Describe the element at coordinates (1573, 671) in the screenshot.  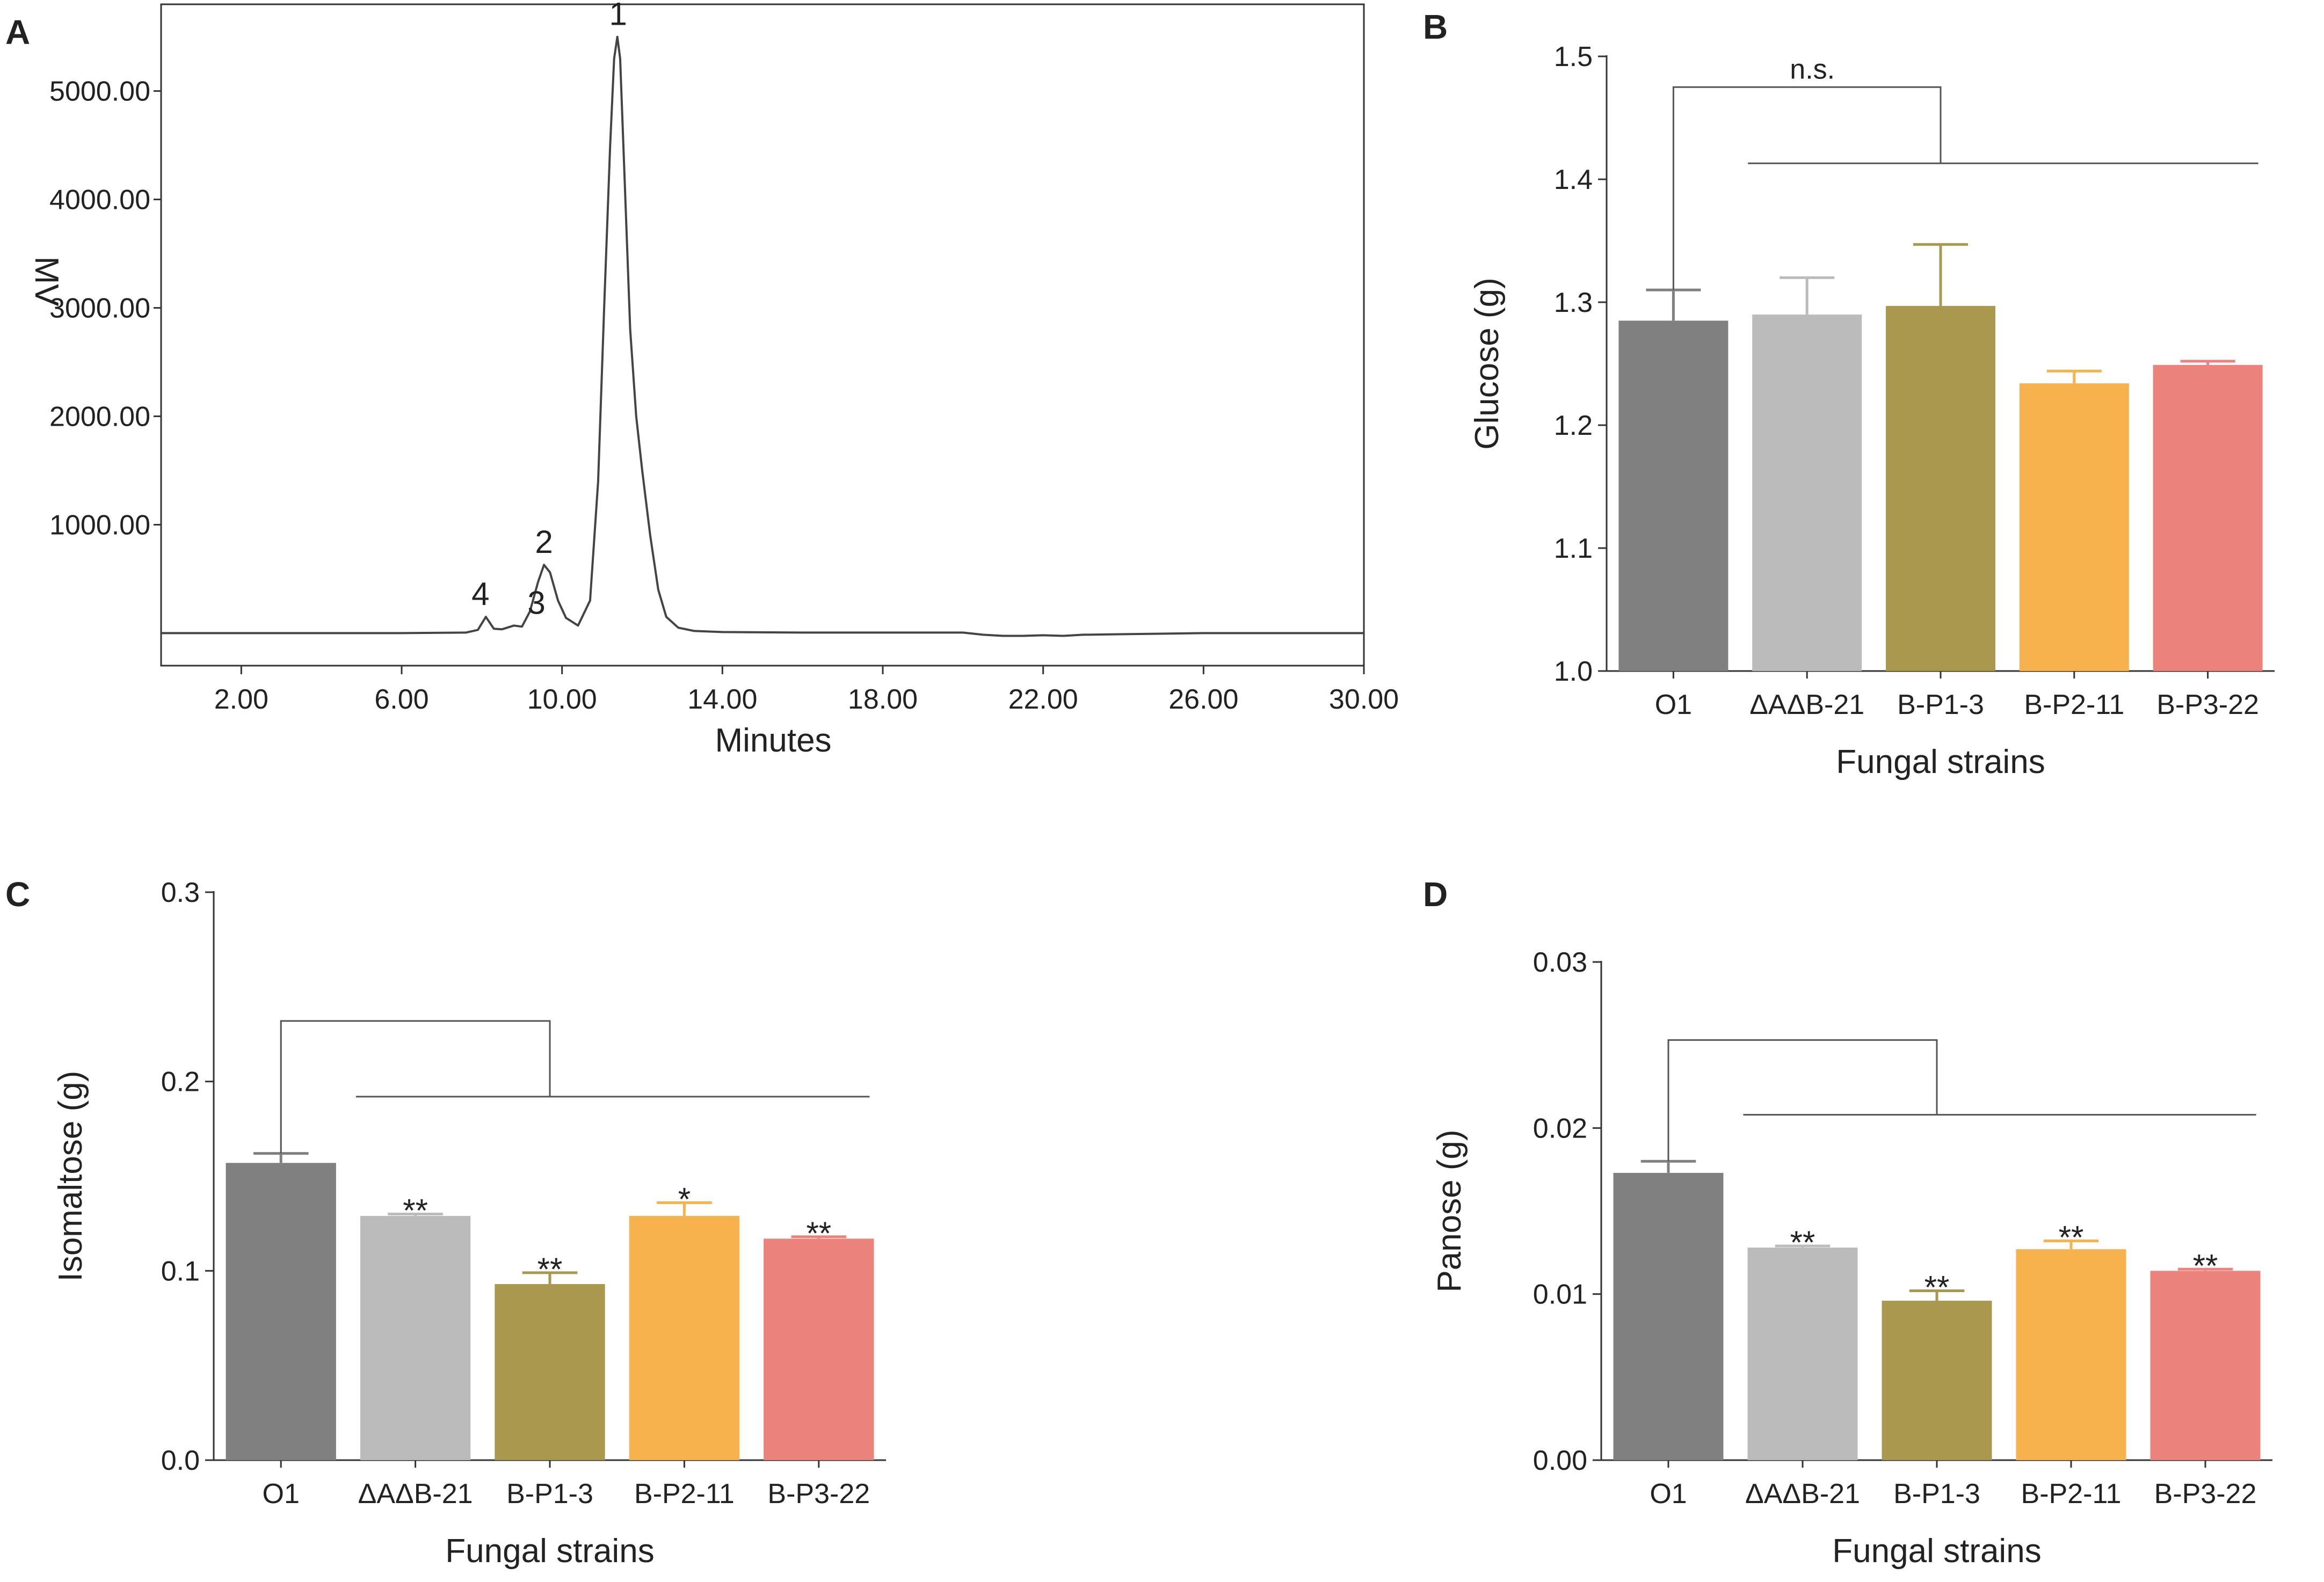
I see `y-tick-label: 1.0` at that location.